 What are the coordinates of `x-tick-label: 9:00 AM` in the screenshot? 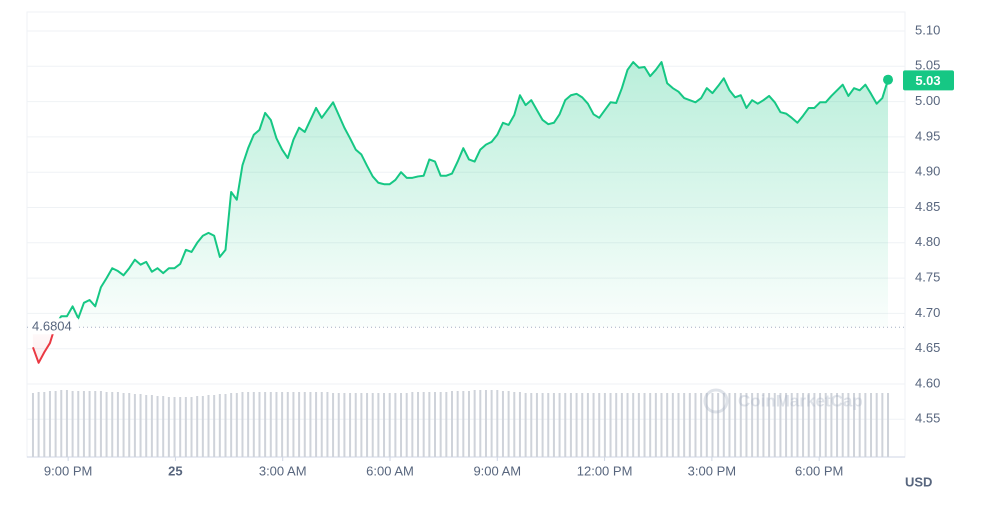 It's located at (497, 470).